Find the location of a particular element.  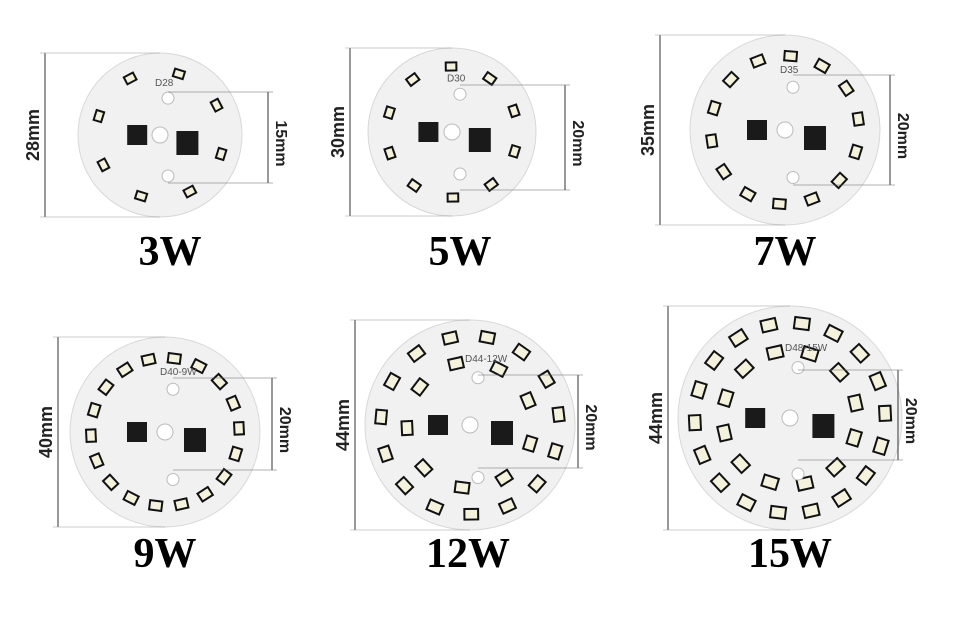

power-label-15w: 15W is located at coordinates (790, 554).